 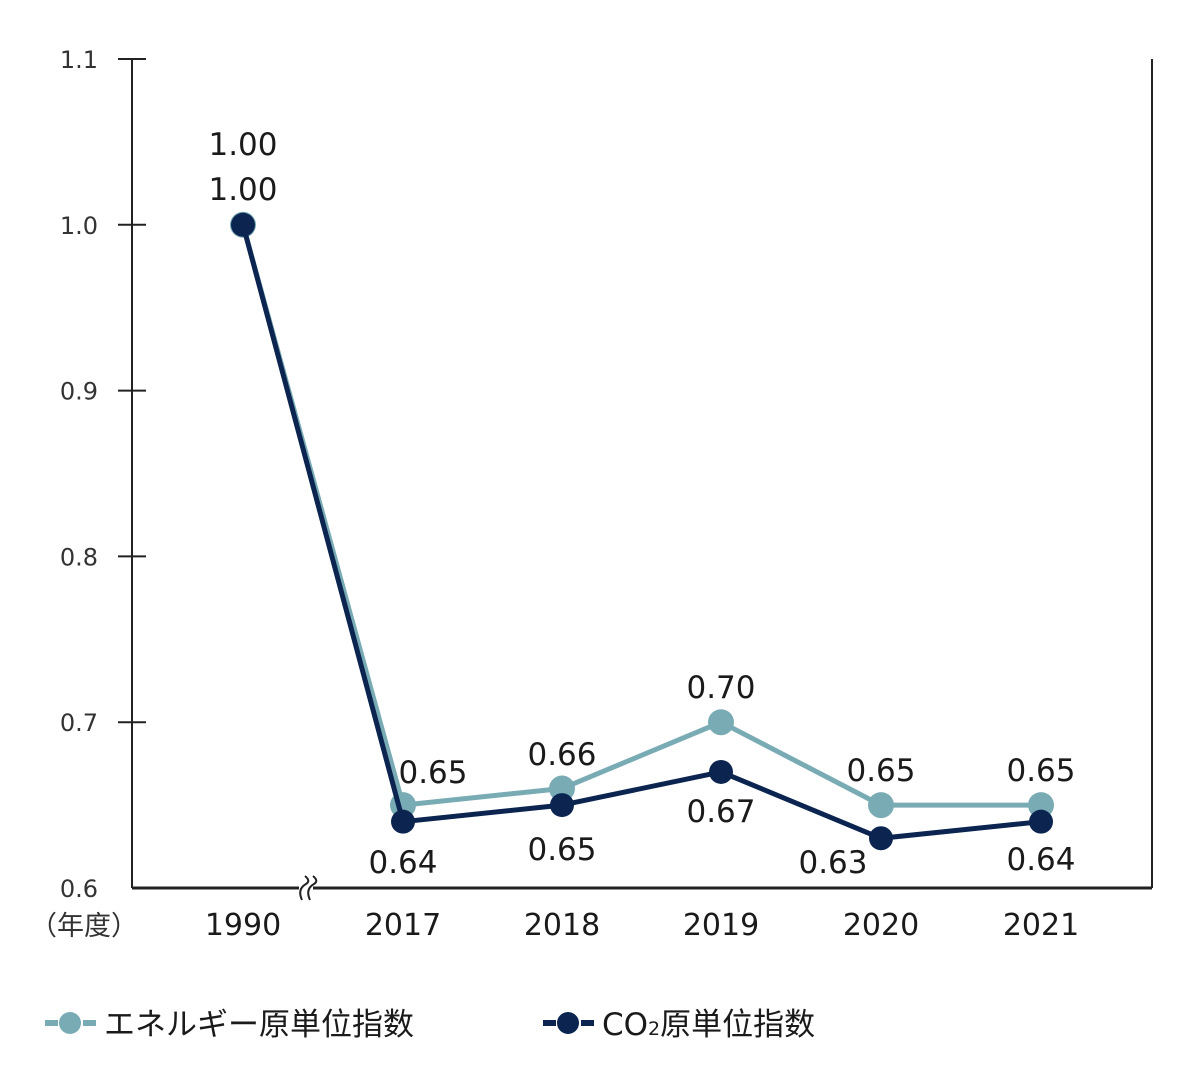 What do you see at coordinates (720, 812) in the screenshot?
I see `data-label-co2: 0.67` at bounding box center [720, 812].